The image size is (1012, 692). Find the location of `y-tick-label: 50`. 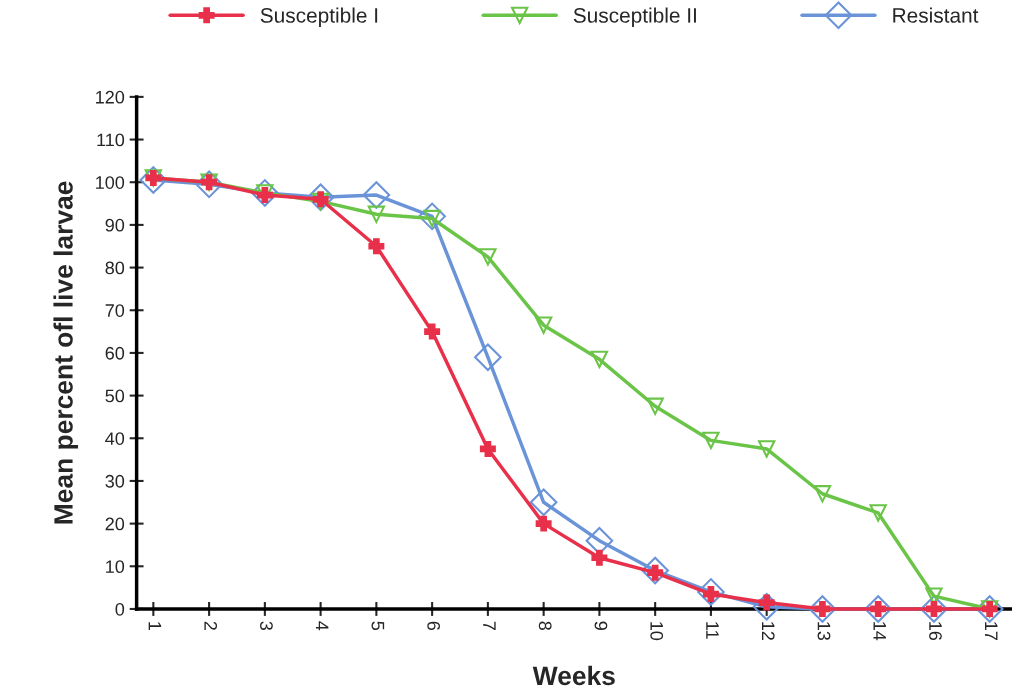

y-tick-label: 50 is located at coordinates (115, 396).